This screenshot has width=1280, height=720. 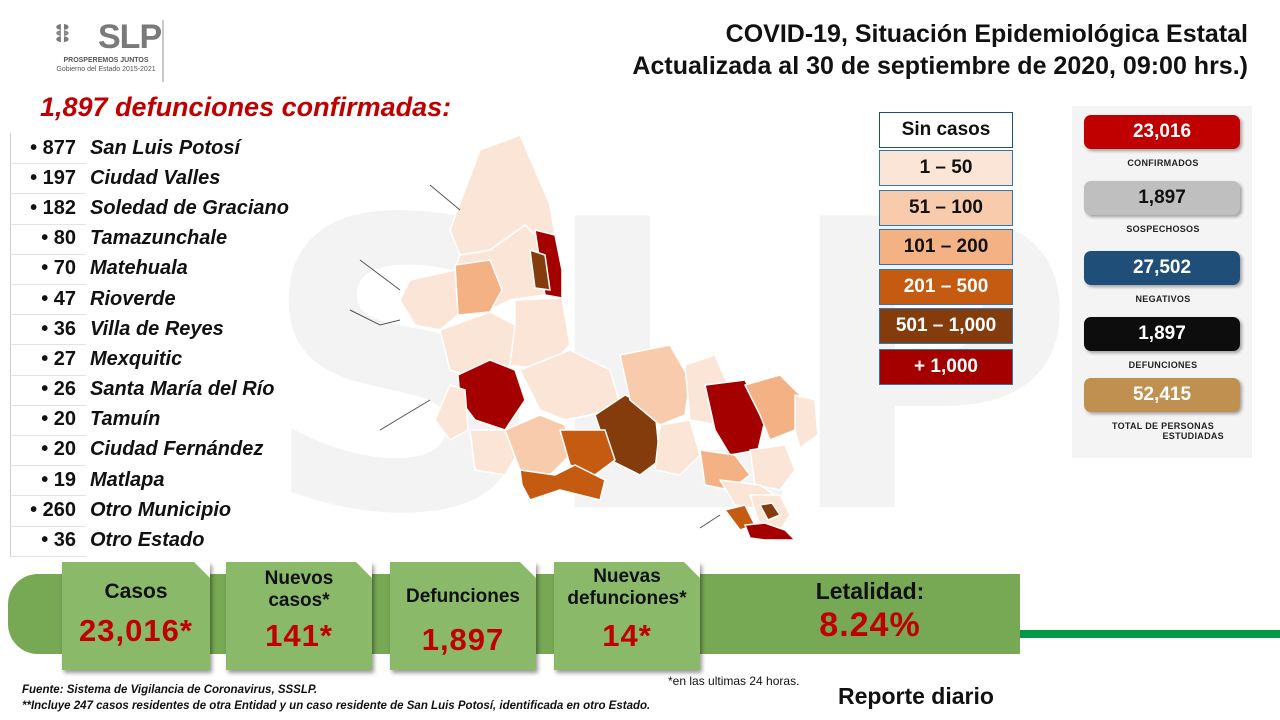 I want to click on stat-label: TOTAL DE PERSONAS ESTUDIADAS, so click(x=1167, y=431).